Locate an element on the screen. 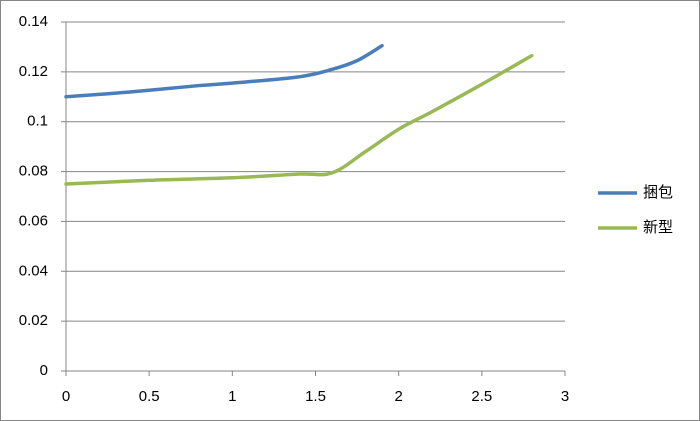 The width and height of the screenshot is (700, 421). x-tick-label: 0.5 is located at coordinates (149, 396).